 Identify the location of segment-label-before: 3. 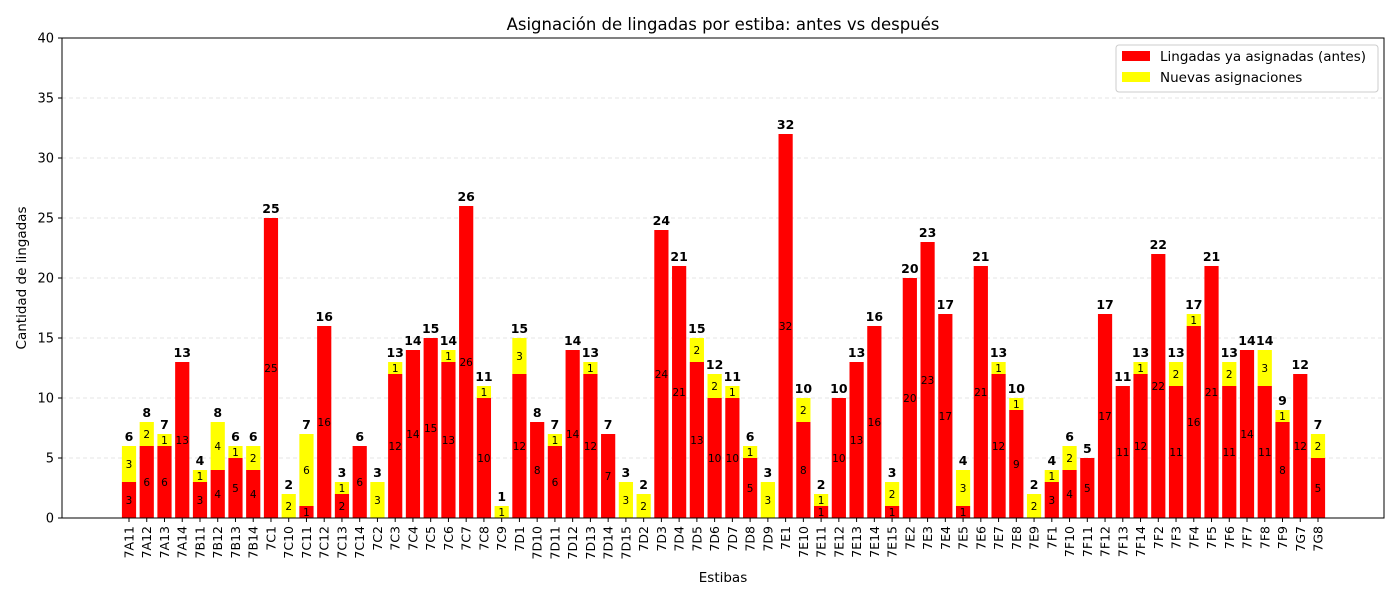
(200, 501).